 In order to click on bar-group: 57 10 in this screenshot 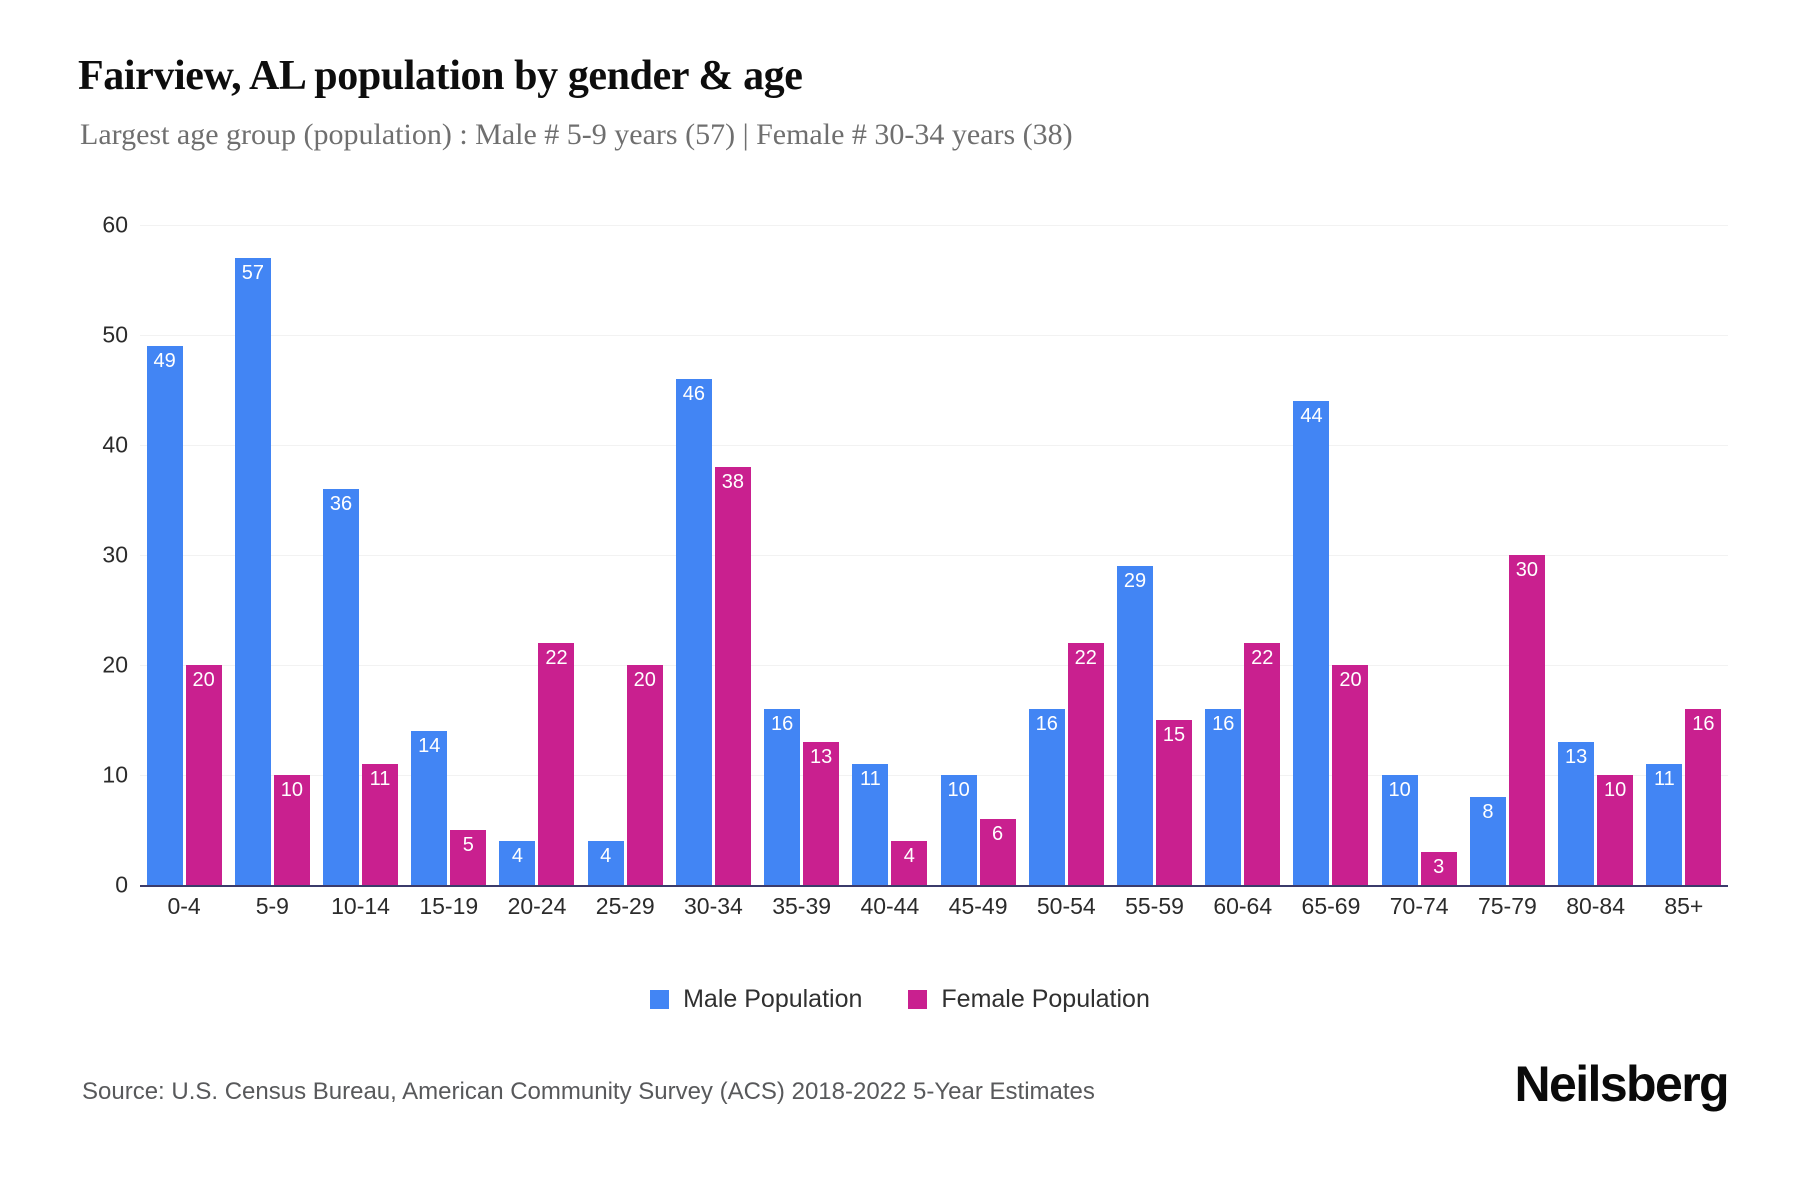, I will do `click(272, 555)`.